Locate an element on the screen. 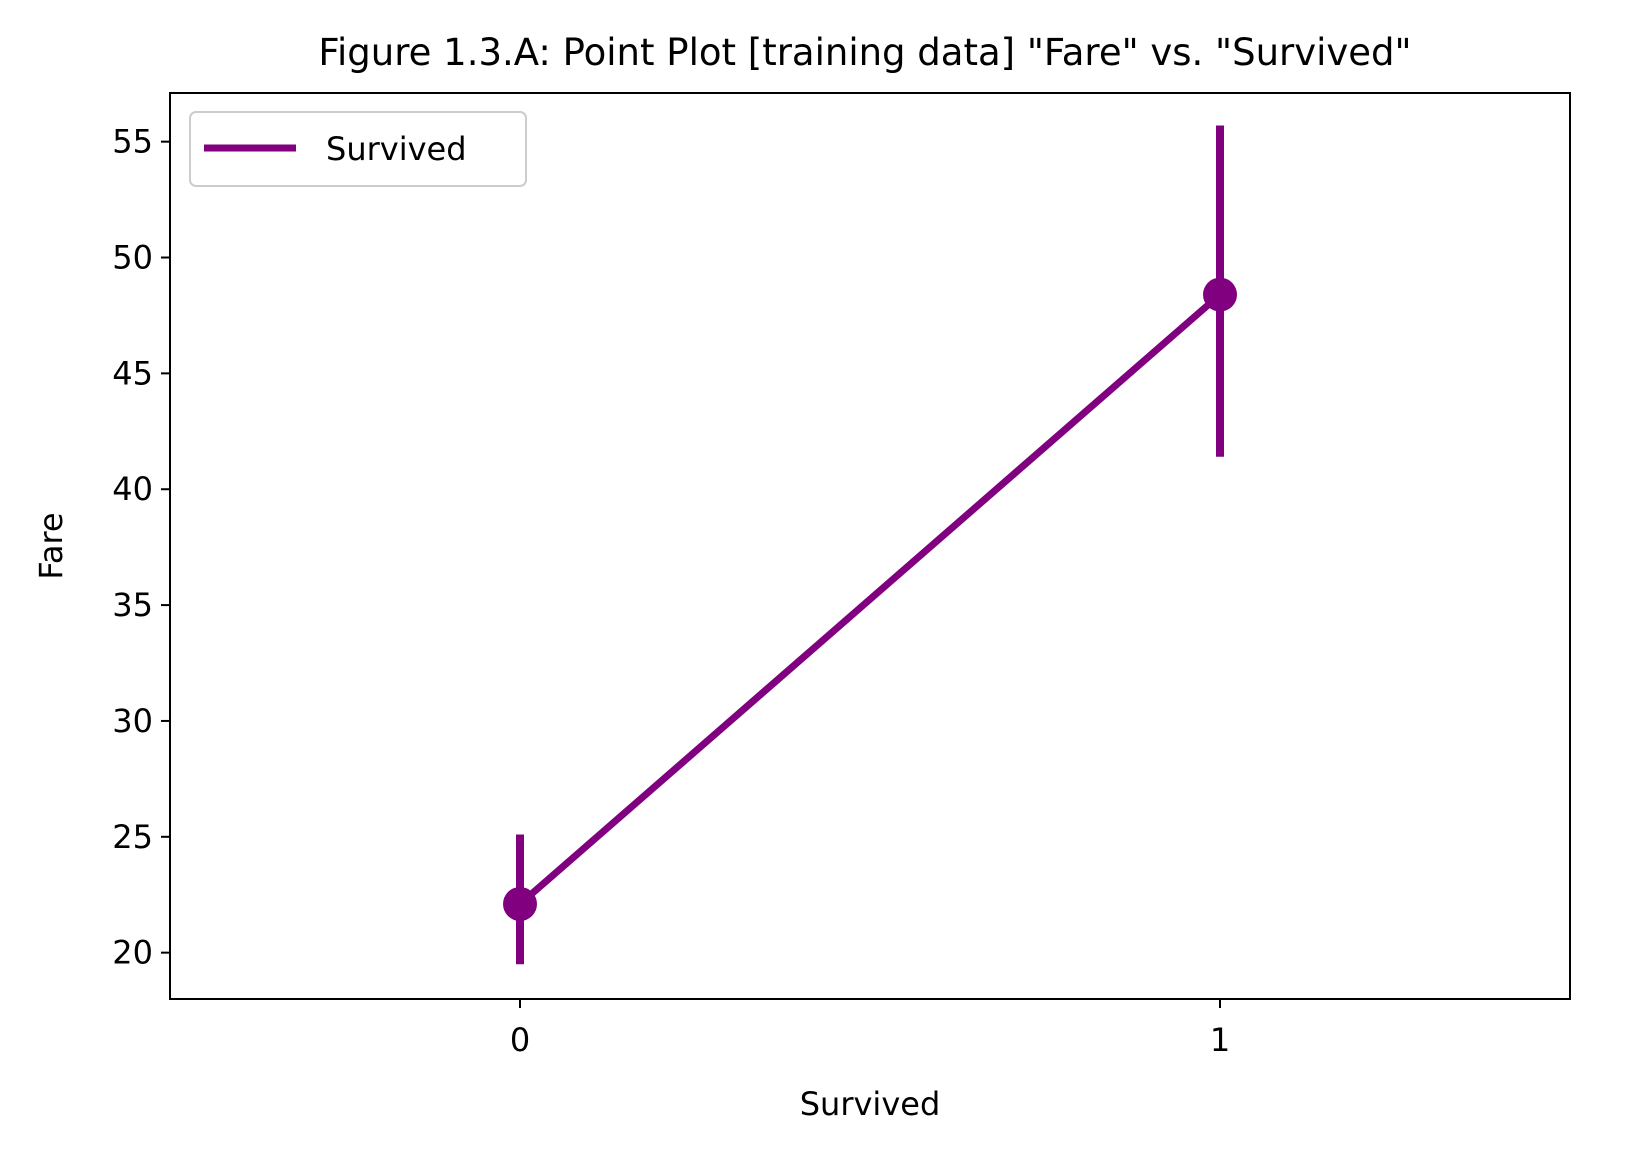 This screenshot has width=1649, height=1154. y-tick-label: 25 is located at coordinates (132, 837).